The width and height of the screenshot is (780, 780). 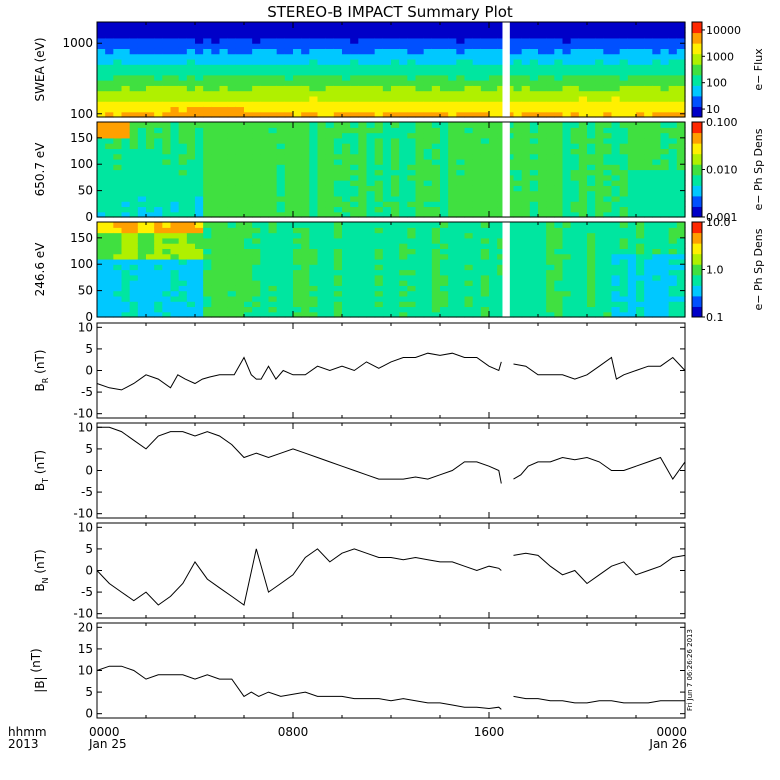 What do you see at coordinates (85, 627) in the screenshot?
I see `bmag-ytick-label: 20` at bounding box center [85, 627].